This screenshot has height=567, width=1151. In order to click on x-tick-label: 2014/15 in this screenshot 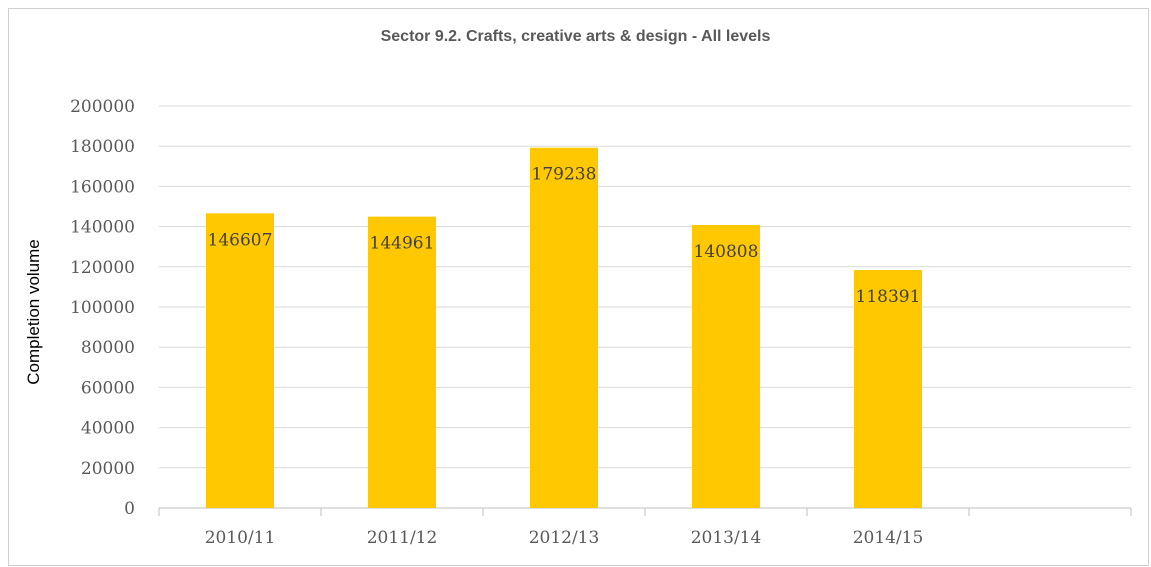, I will do `click(888, 538)`.